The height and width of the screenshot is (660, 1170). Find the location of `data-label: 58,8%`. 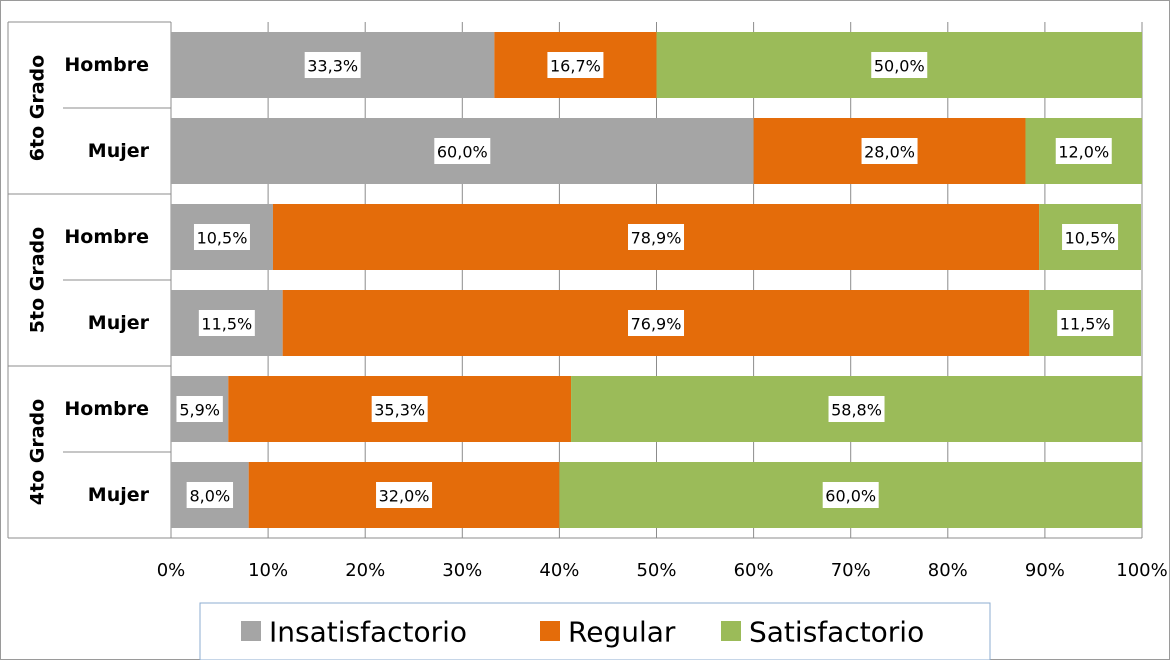

data-label: 58,8% is located at coordinates (856, 410).